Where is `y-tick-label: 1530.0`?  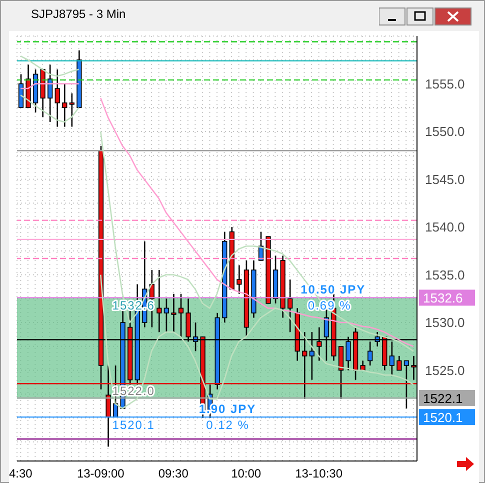
y-tick-label: 1530.0 is located at coordinates (445, 322).